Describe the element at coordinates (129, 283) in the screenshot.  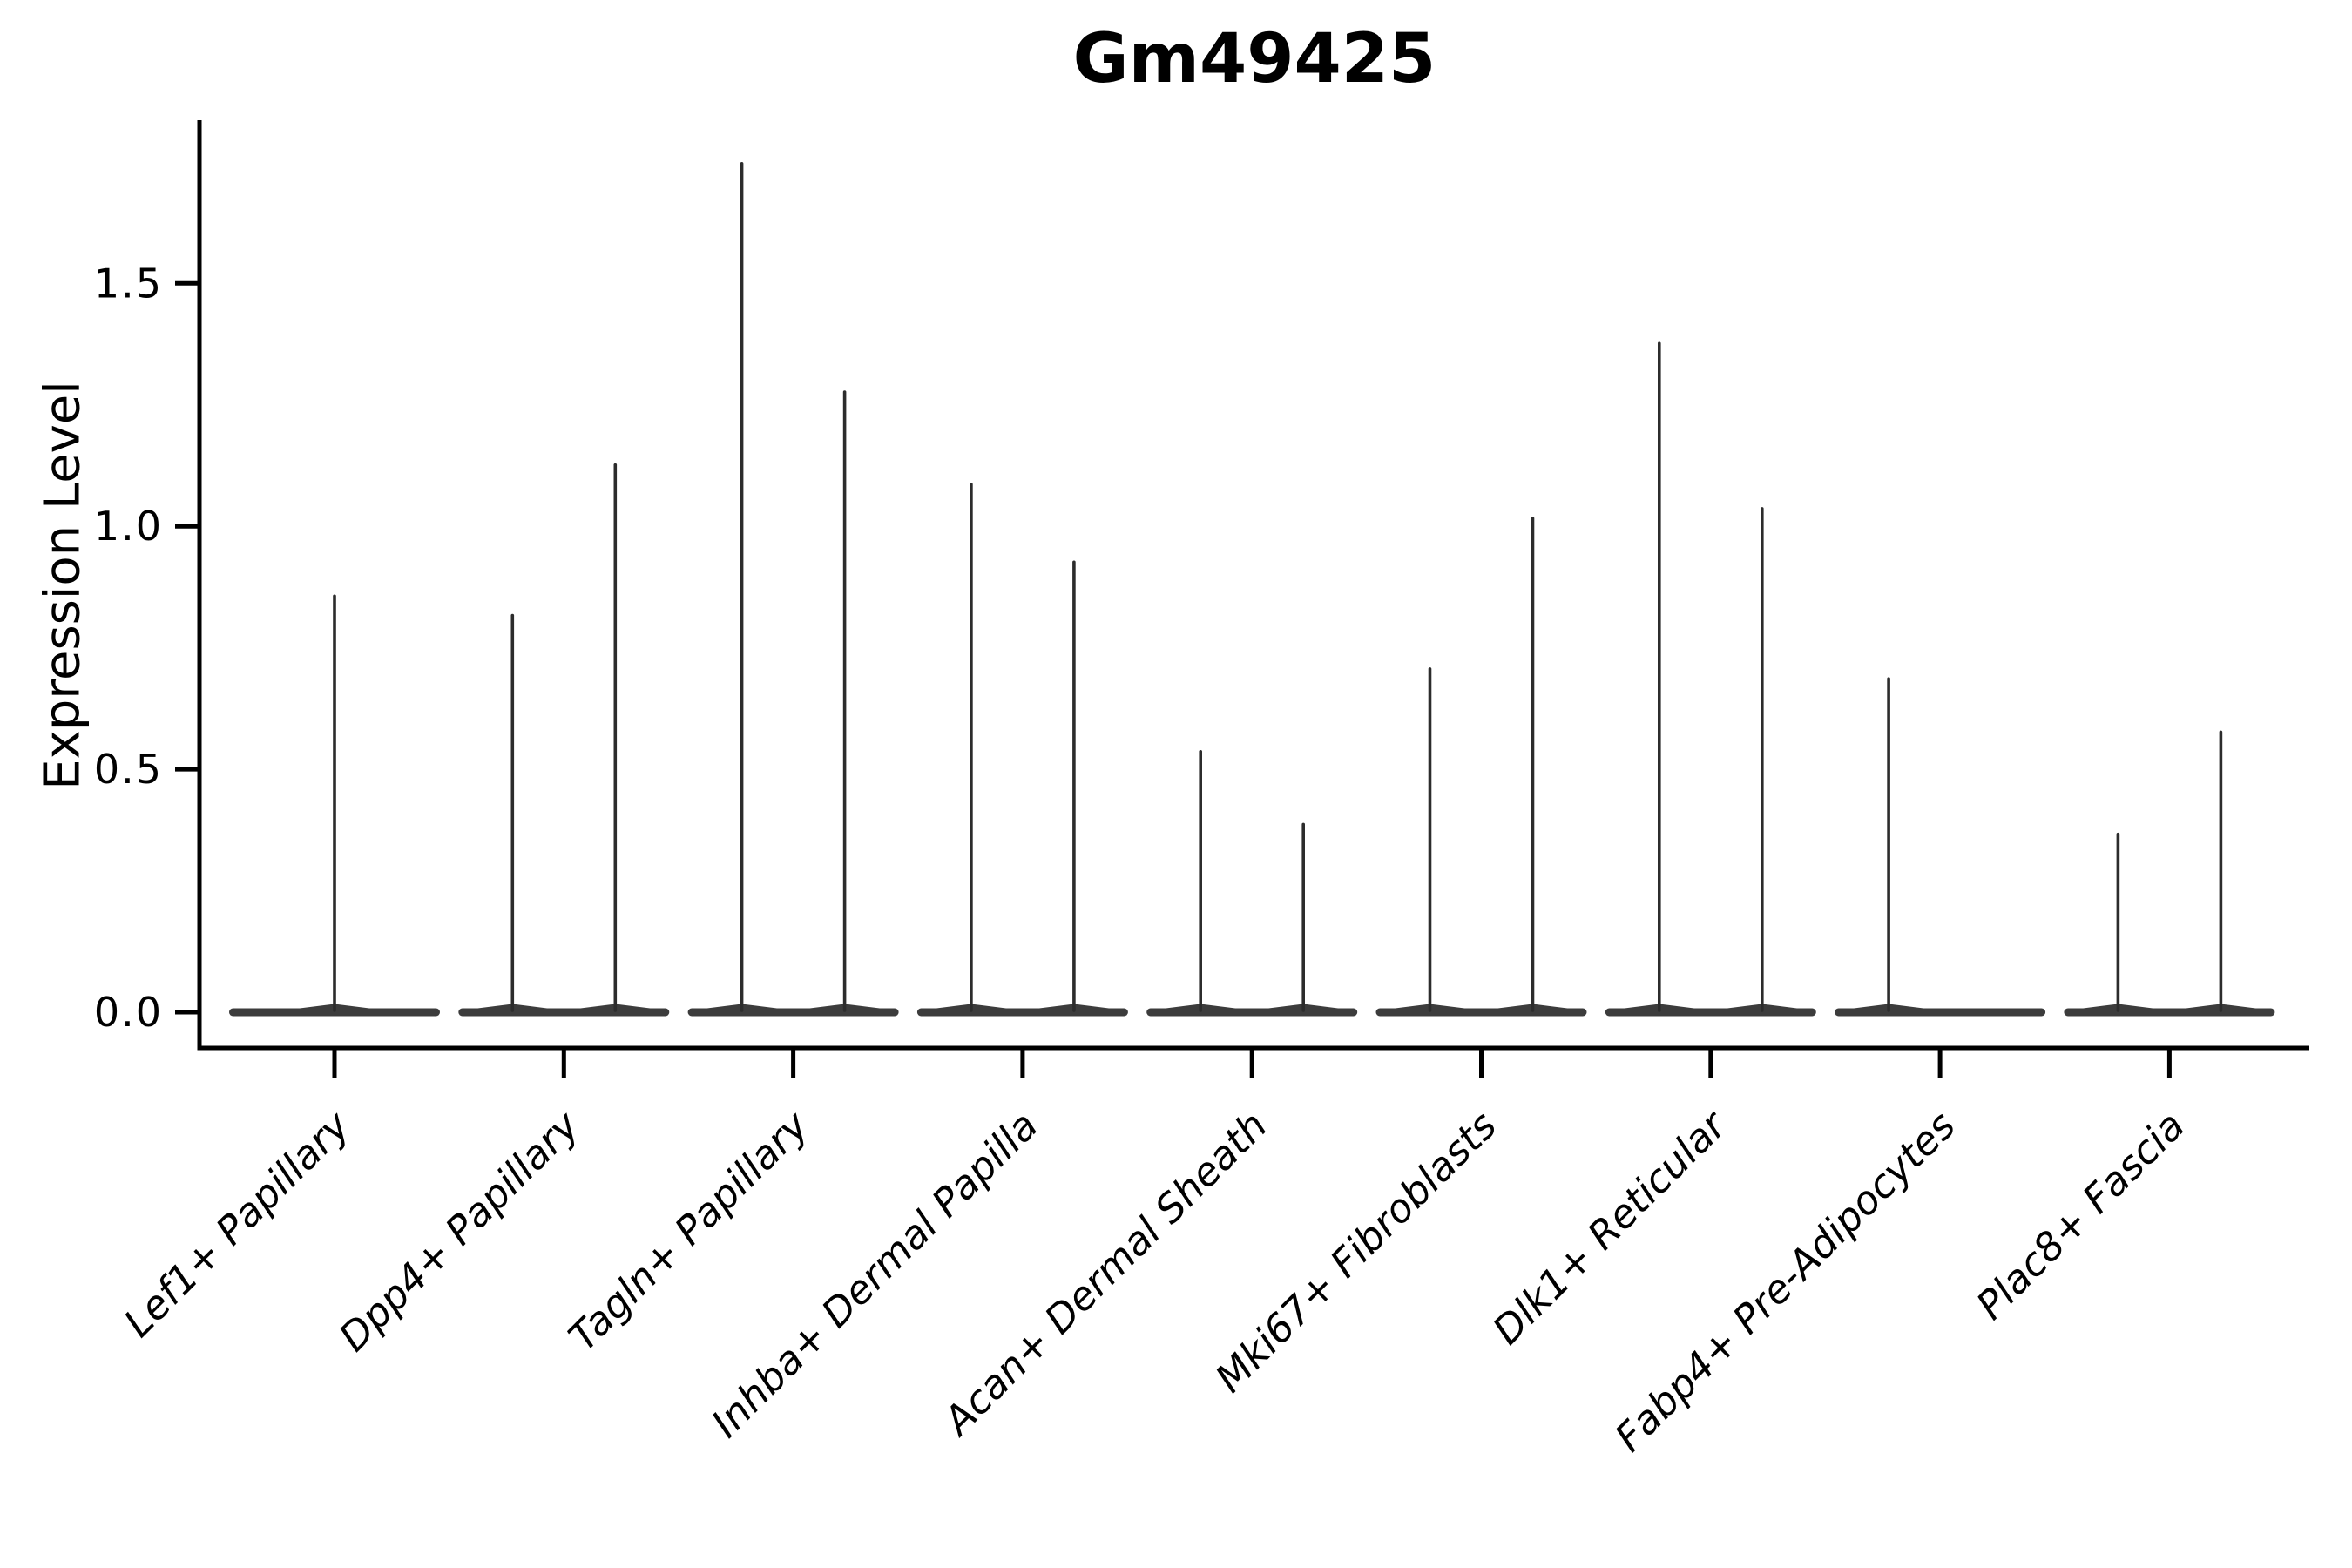
I see `y-tick-label: 1.5` at that location.